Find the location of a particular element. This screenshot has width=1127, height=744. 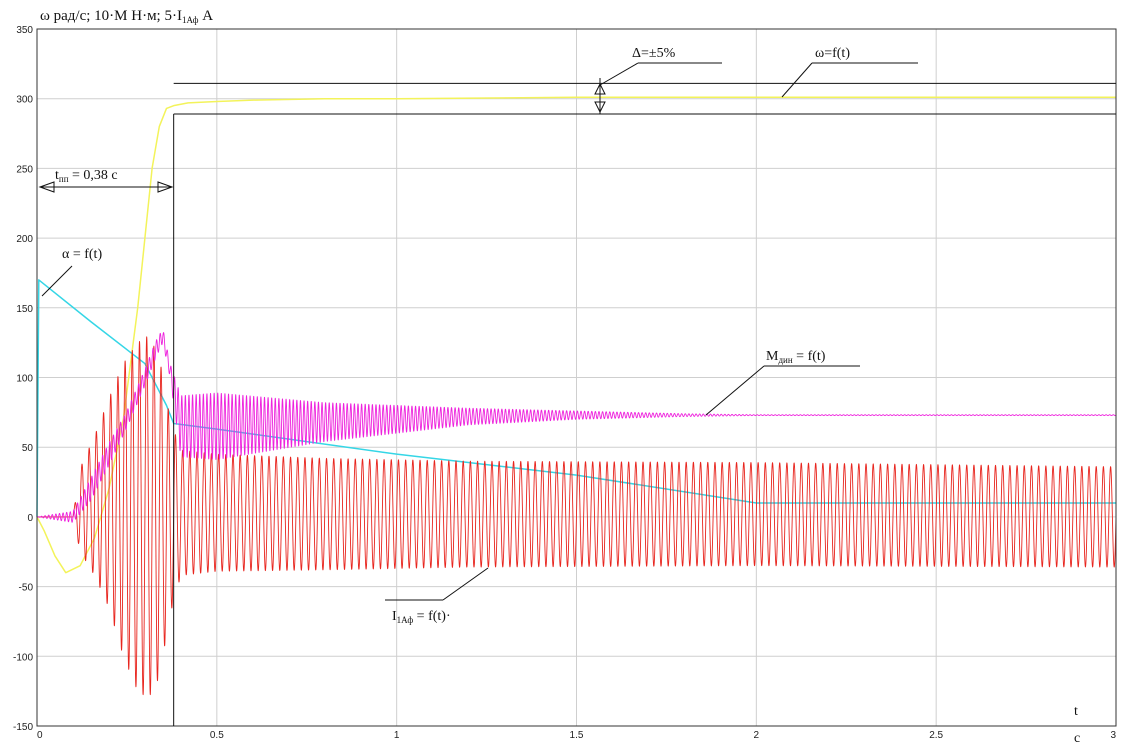

x-axis-unit: c is located at coordinates (1077, 737).